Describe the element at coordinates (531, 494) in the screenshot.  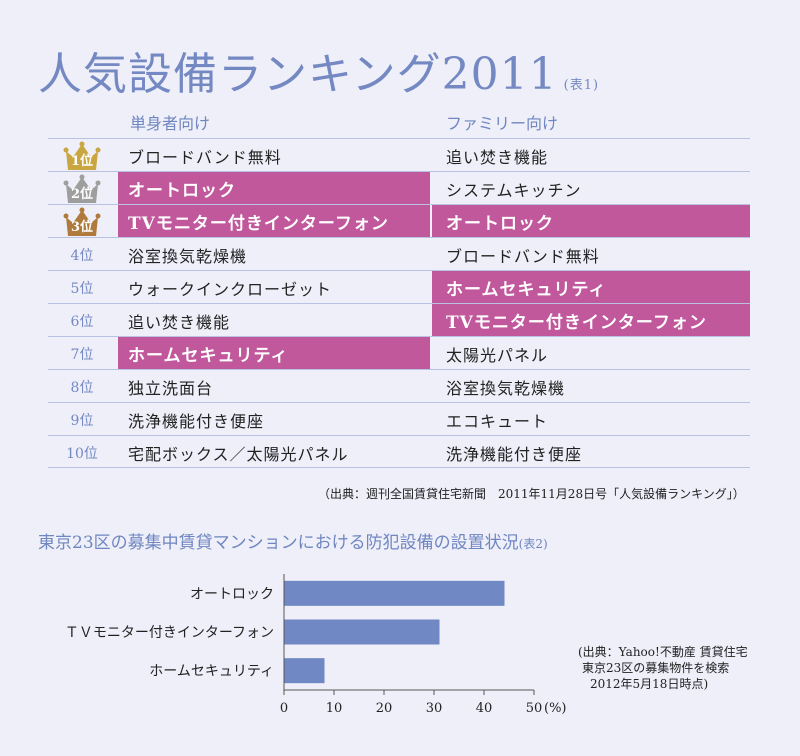
I see `source-note-ranking: （出典：週刊全国賃貸住宅新聞 2011年11月28日号「人気設備ランキング」）` at that location.